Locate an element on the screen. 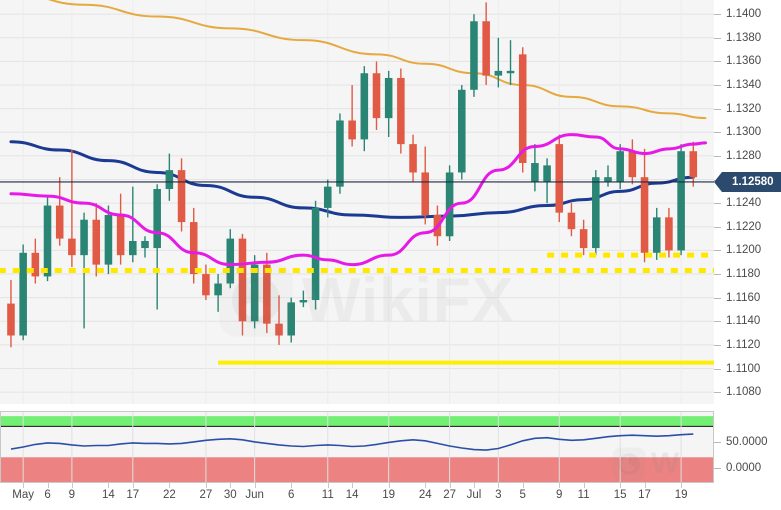 This screenshot has width=781, height=510. price-axis-label: 1.1120 is located at coordinates (743, 344).